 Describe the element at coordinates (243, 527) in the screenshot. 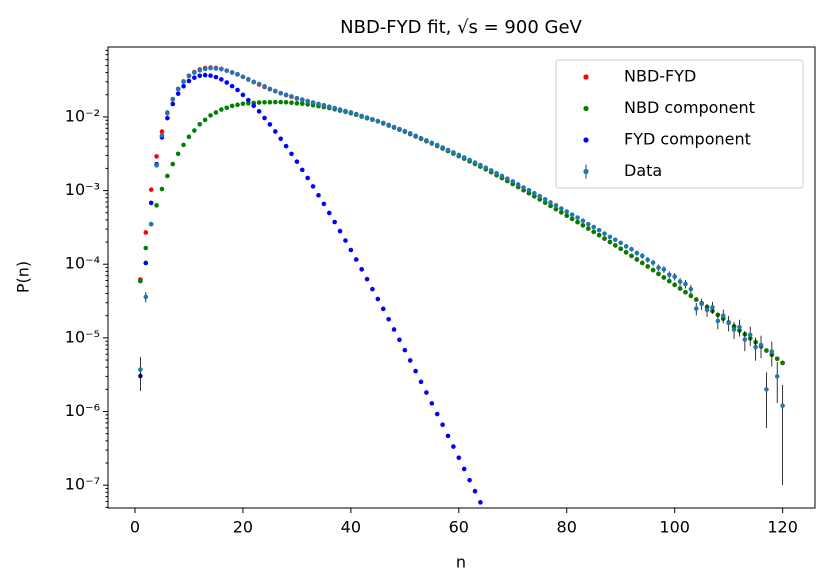

I see `x-tick-label: 20` at that location.